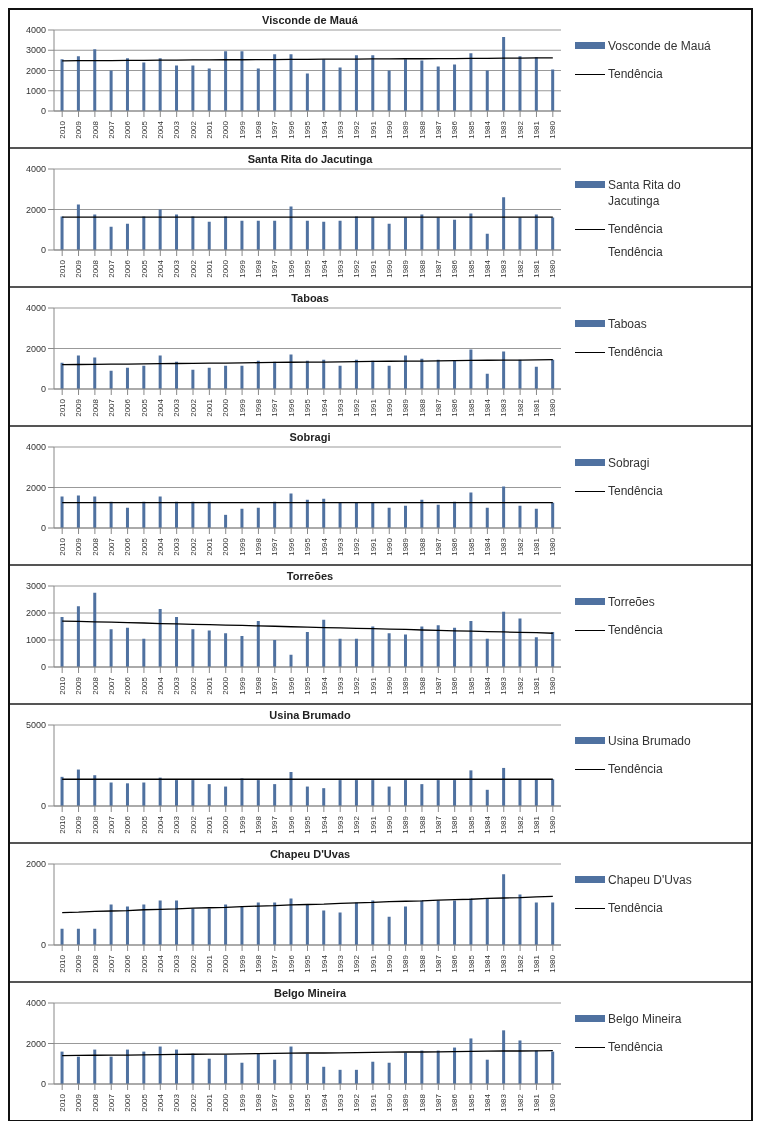  I want to click on x-tick-label: 1986, so click(455, 268).